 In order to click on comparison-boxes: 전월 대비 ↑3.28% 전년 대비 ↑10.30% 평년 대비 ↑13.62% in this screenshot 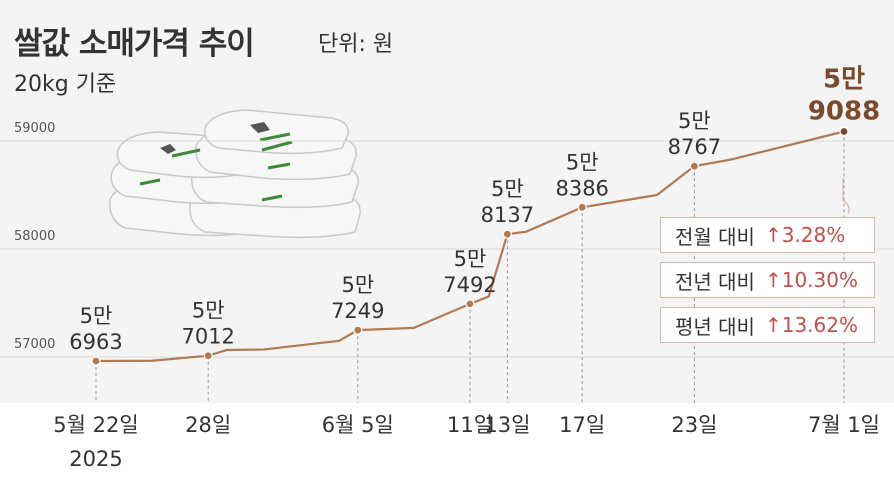, I will do `click(767, 284)`.